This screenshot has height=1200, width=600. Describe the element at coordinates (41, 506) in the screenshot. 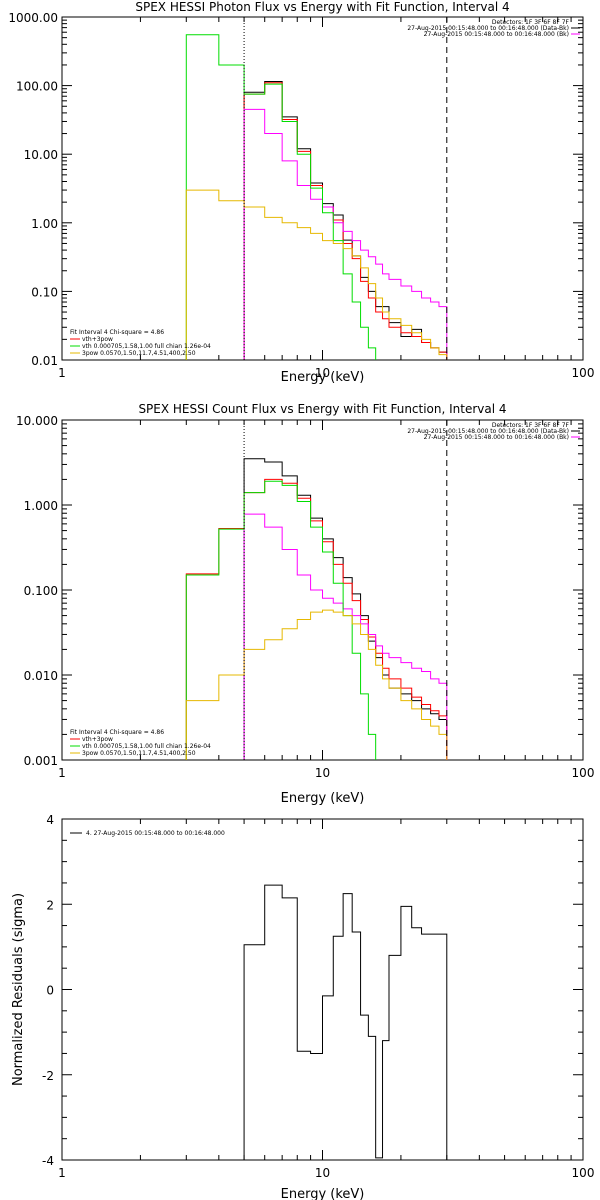

I see `y-tick-label: 1.000` at that location.